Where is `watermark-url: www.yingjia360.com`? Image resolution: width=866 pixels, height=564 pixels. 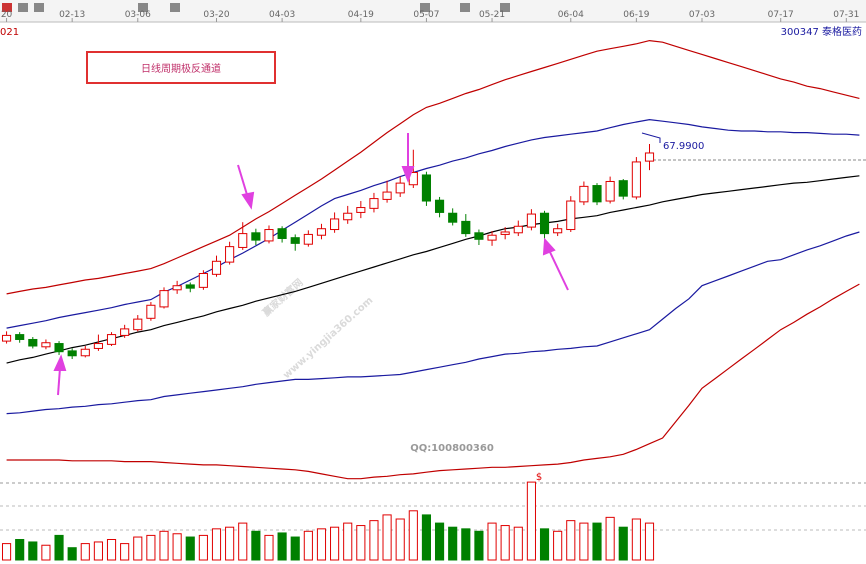
watermark-url: www.yingjia360.com is located at coordinates (328, 338).